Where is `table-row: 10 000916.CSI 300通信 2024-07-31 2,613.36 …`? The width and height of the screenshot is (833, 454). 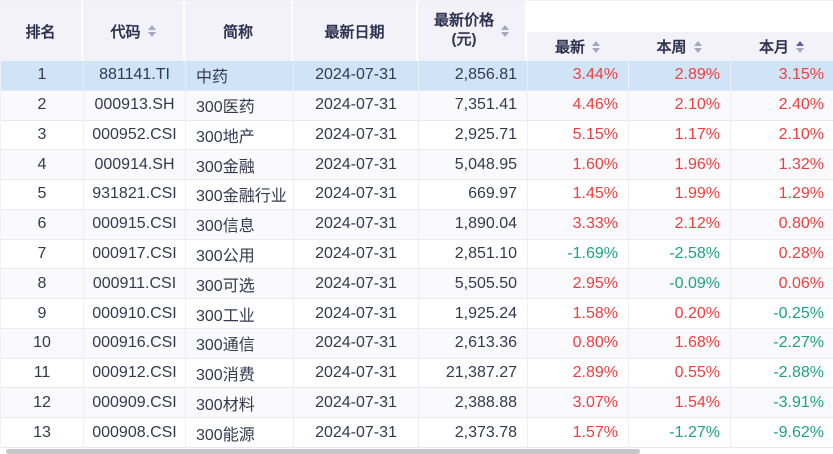
table-row: 10 000916.CSI 300通信 2024-07-31 2,613.36 … is located at coordinates (417, 343).